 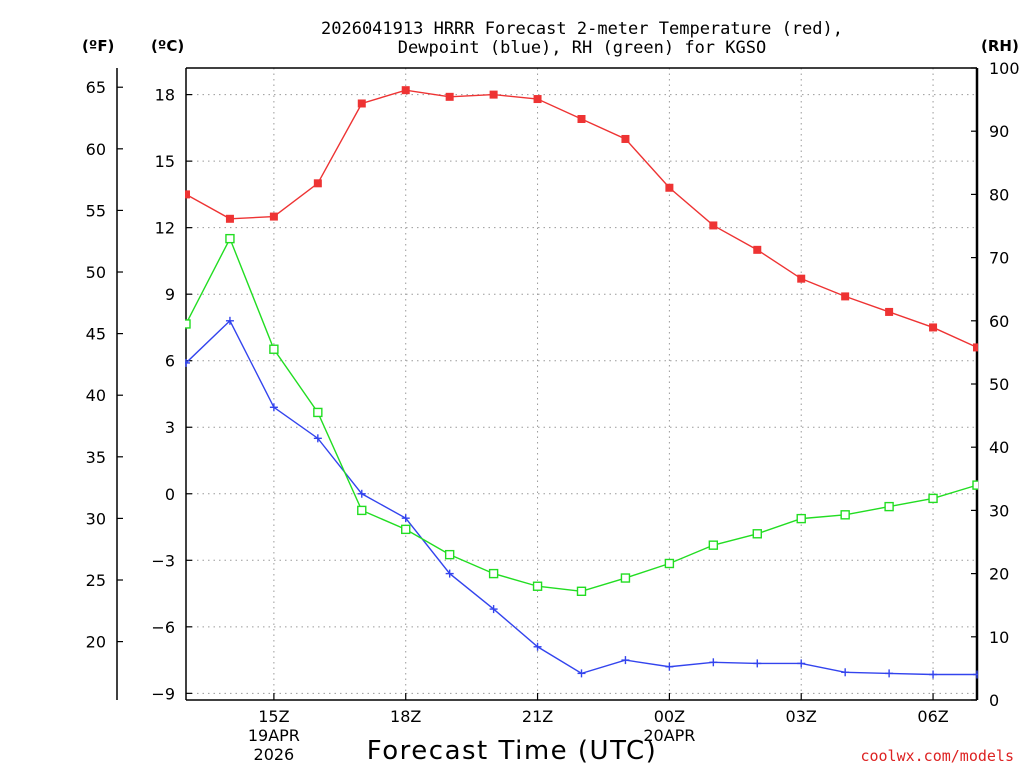 I want to click on time-tick-label: 18Z, so click(x=405, y=716).